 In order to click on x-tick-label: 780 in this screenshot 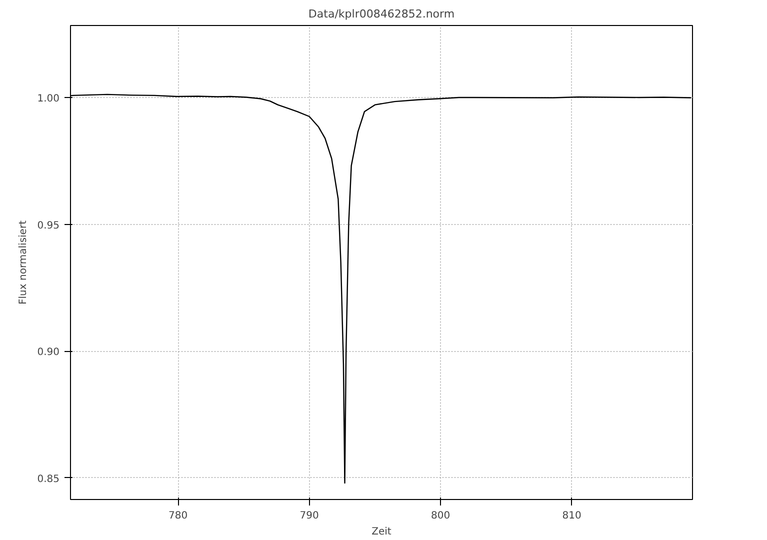, I will do `click(178, 516)`.